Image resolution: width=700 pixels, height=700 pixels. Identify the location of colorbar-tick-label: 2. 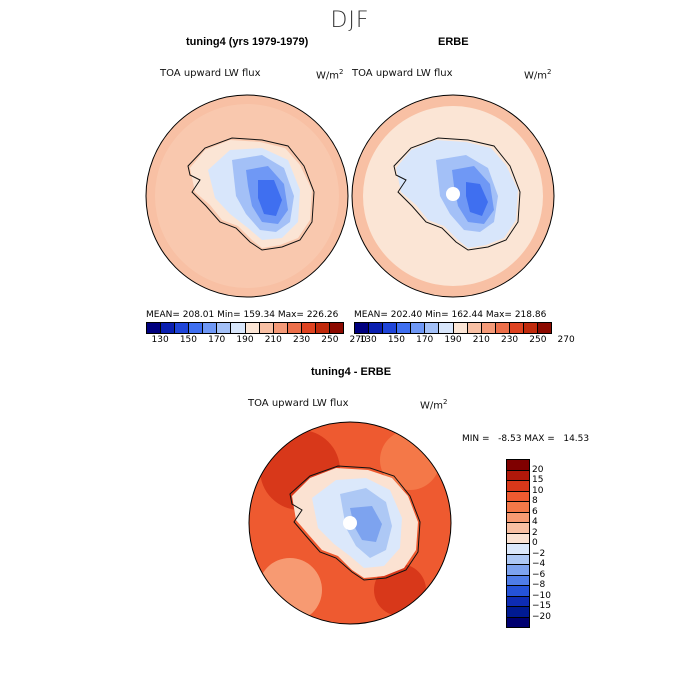
(535, 532).